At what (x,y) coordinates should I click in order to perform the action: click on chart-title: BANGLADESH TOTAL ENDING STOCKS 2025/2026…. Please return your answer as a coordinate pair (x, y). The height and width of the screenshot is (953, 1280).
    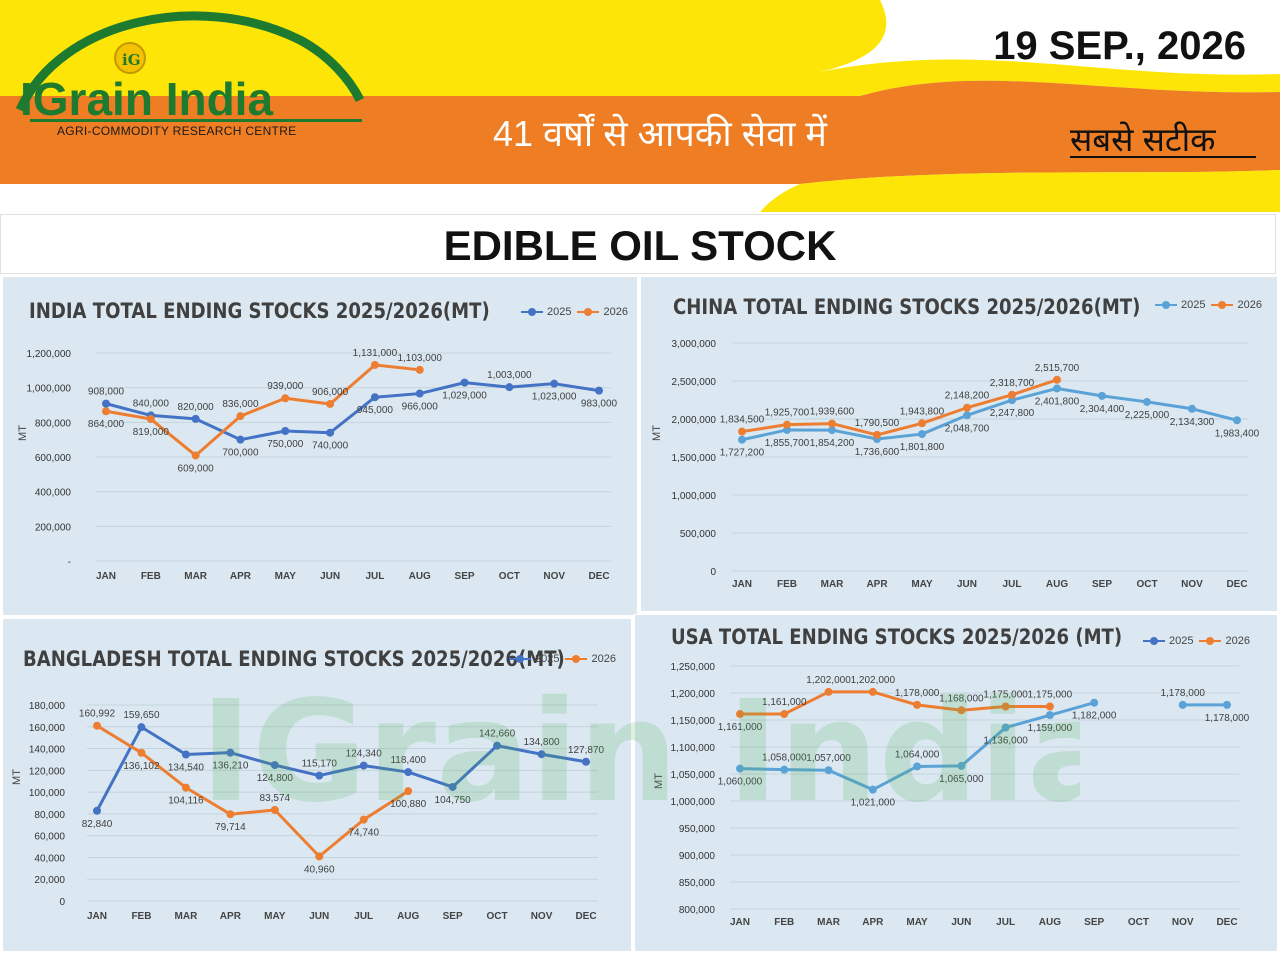
    Looking at the image, I should click on (294, 659).